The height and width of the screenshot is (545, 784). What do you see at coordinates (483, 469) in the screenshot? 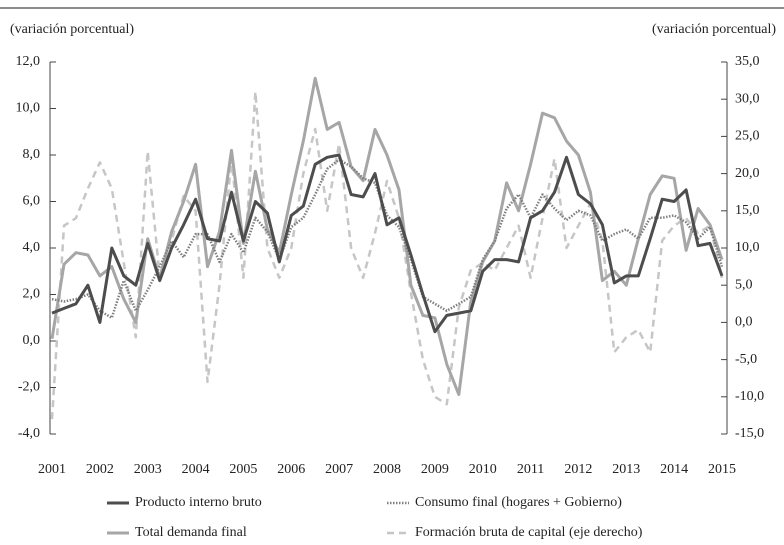
I see `x-tick-label: 2010` at bounding box center [483, 469].